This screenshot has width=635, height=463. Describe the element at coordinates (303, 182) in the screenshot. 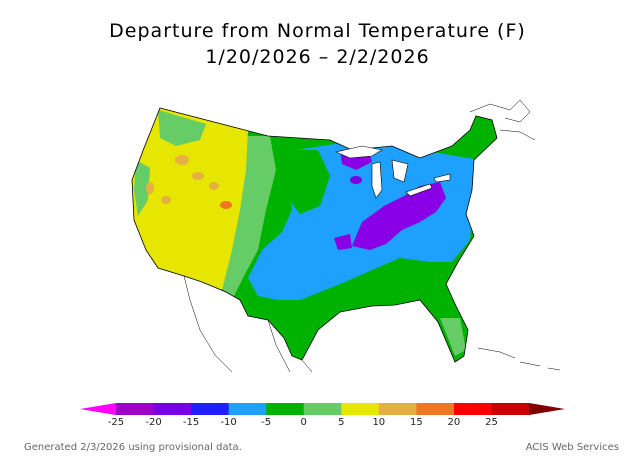

I see `midwest-green` at that location.